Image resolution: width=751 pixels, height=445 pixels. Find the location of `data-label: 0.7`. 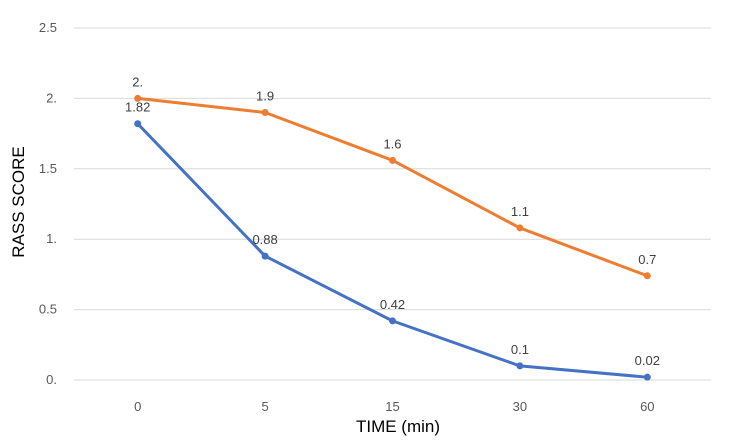

data-label: 0.7 is located at coordinates (647, 259).